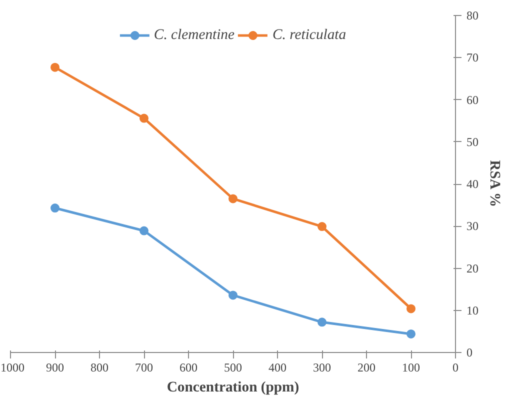 This screenshot has height=401, width=510. I want to click on y-tick-label: 10, so click(472, 310).